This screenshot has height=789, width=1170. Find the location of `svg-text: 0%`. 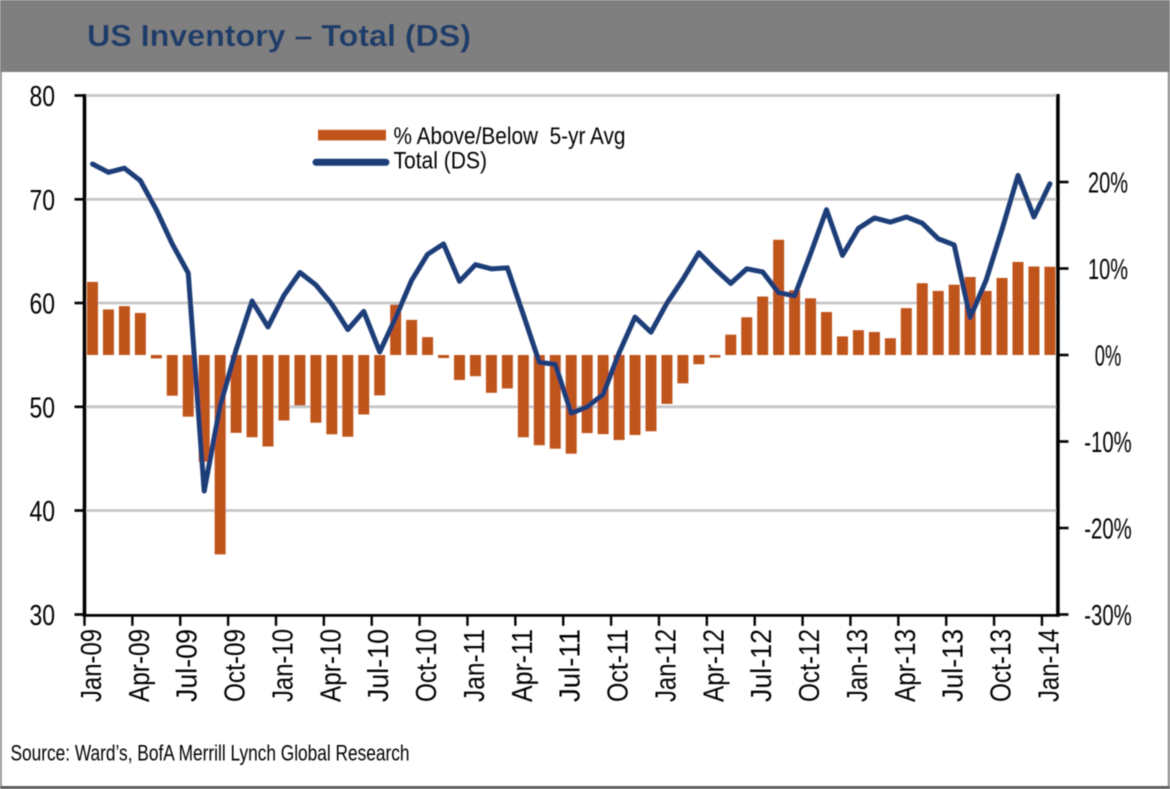

svg-text: 0% is located at coordinates (1108, 357).